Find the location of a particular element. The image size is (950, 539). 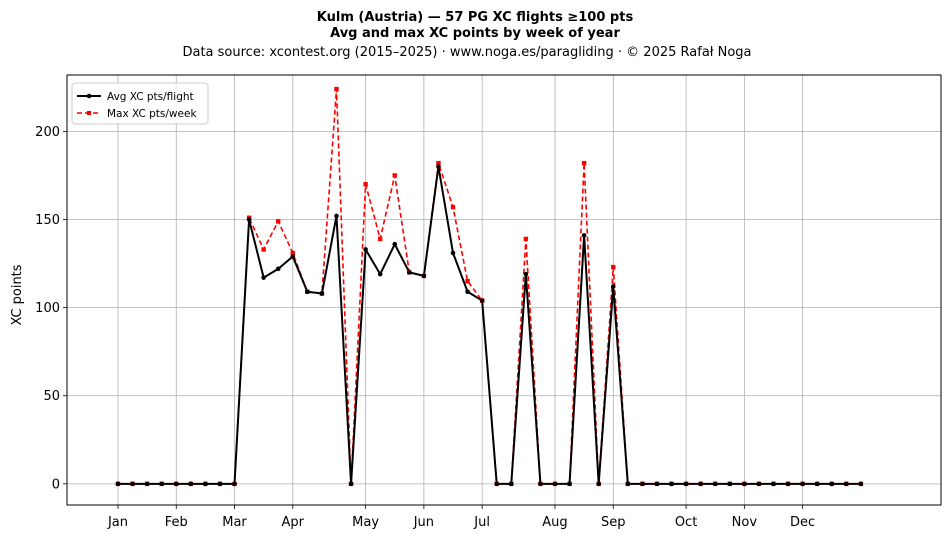

x-tick-label: Jul is located at coordinates (481, 522).